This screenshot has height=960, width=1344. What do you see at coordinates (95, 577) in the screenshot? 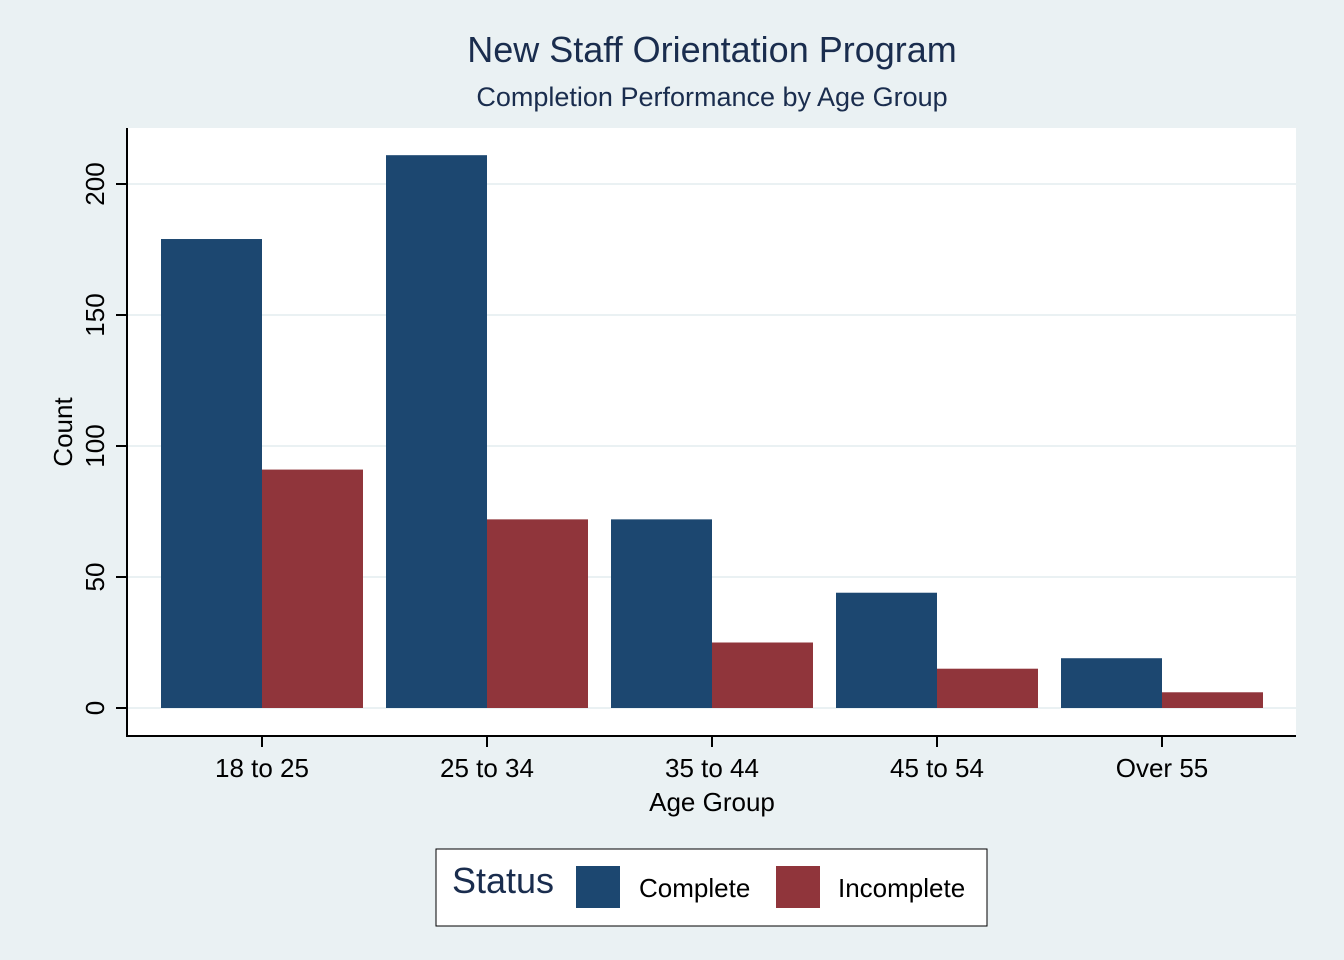
I see `y-tick-label-50: 50` at bounding box center [95, 577].